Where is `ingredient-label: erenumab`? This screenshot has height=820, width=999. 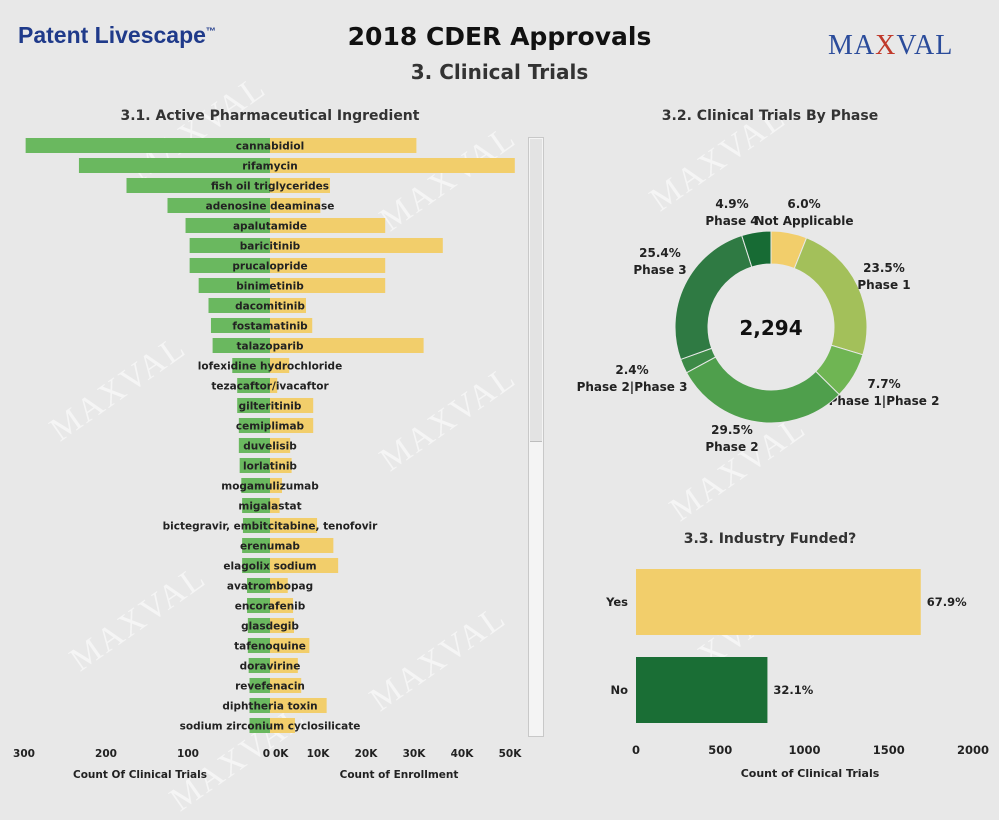 ingredient-label: erenumab is located at coordinates (270, 547).